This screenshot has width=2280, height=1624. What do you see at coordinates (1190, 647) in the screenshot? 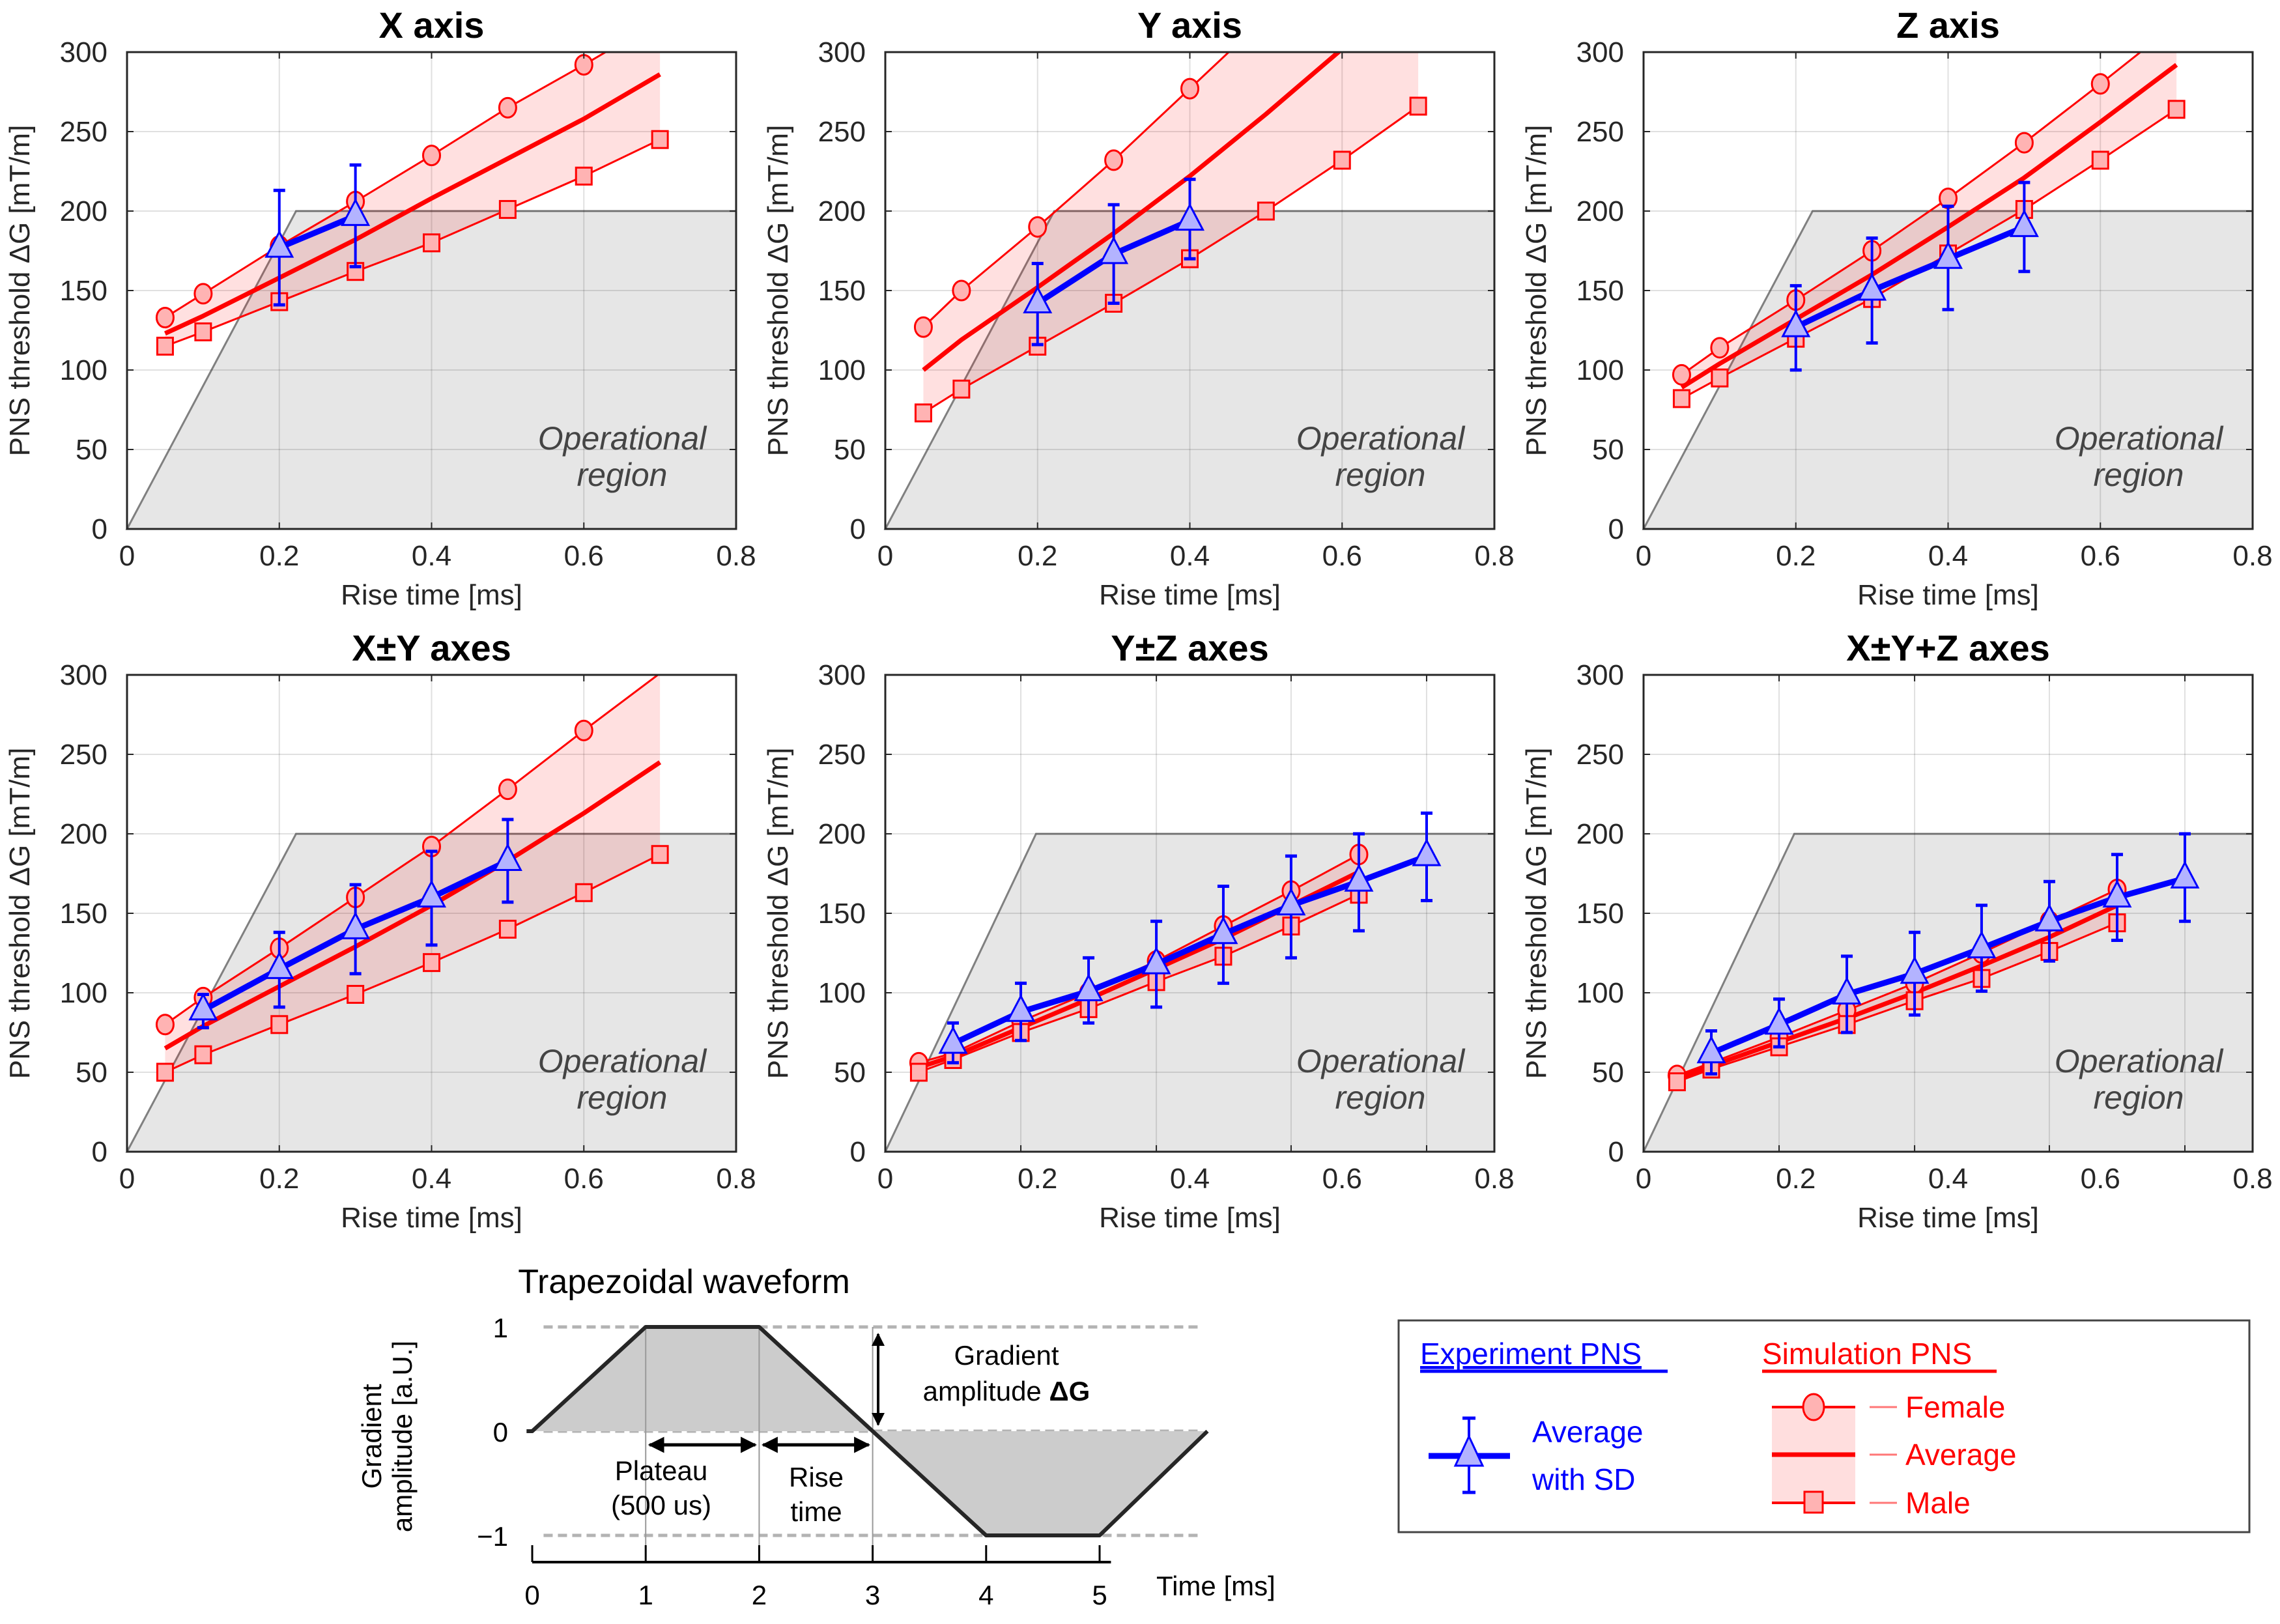
I see `chart-title: Y±Z axes` at bounding box center [1190, 647].